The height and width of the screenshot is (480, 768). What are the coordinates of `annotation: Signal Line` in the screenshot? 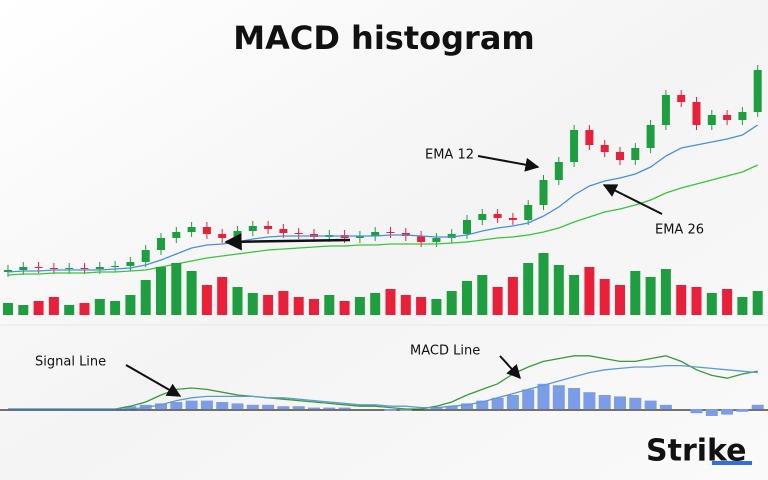 It's located at (70, 362).